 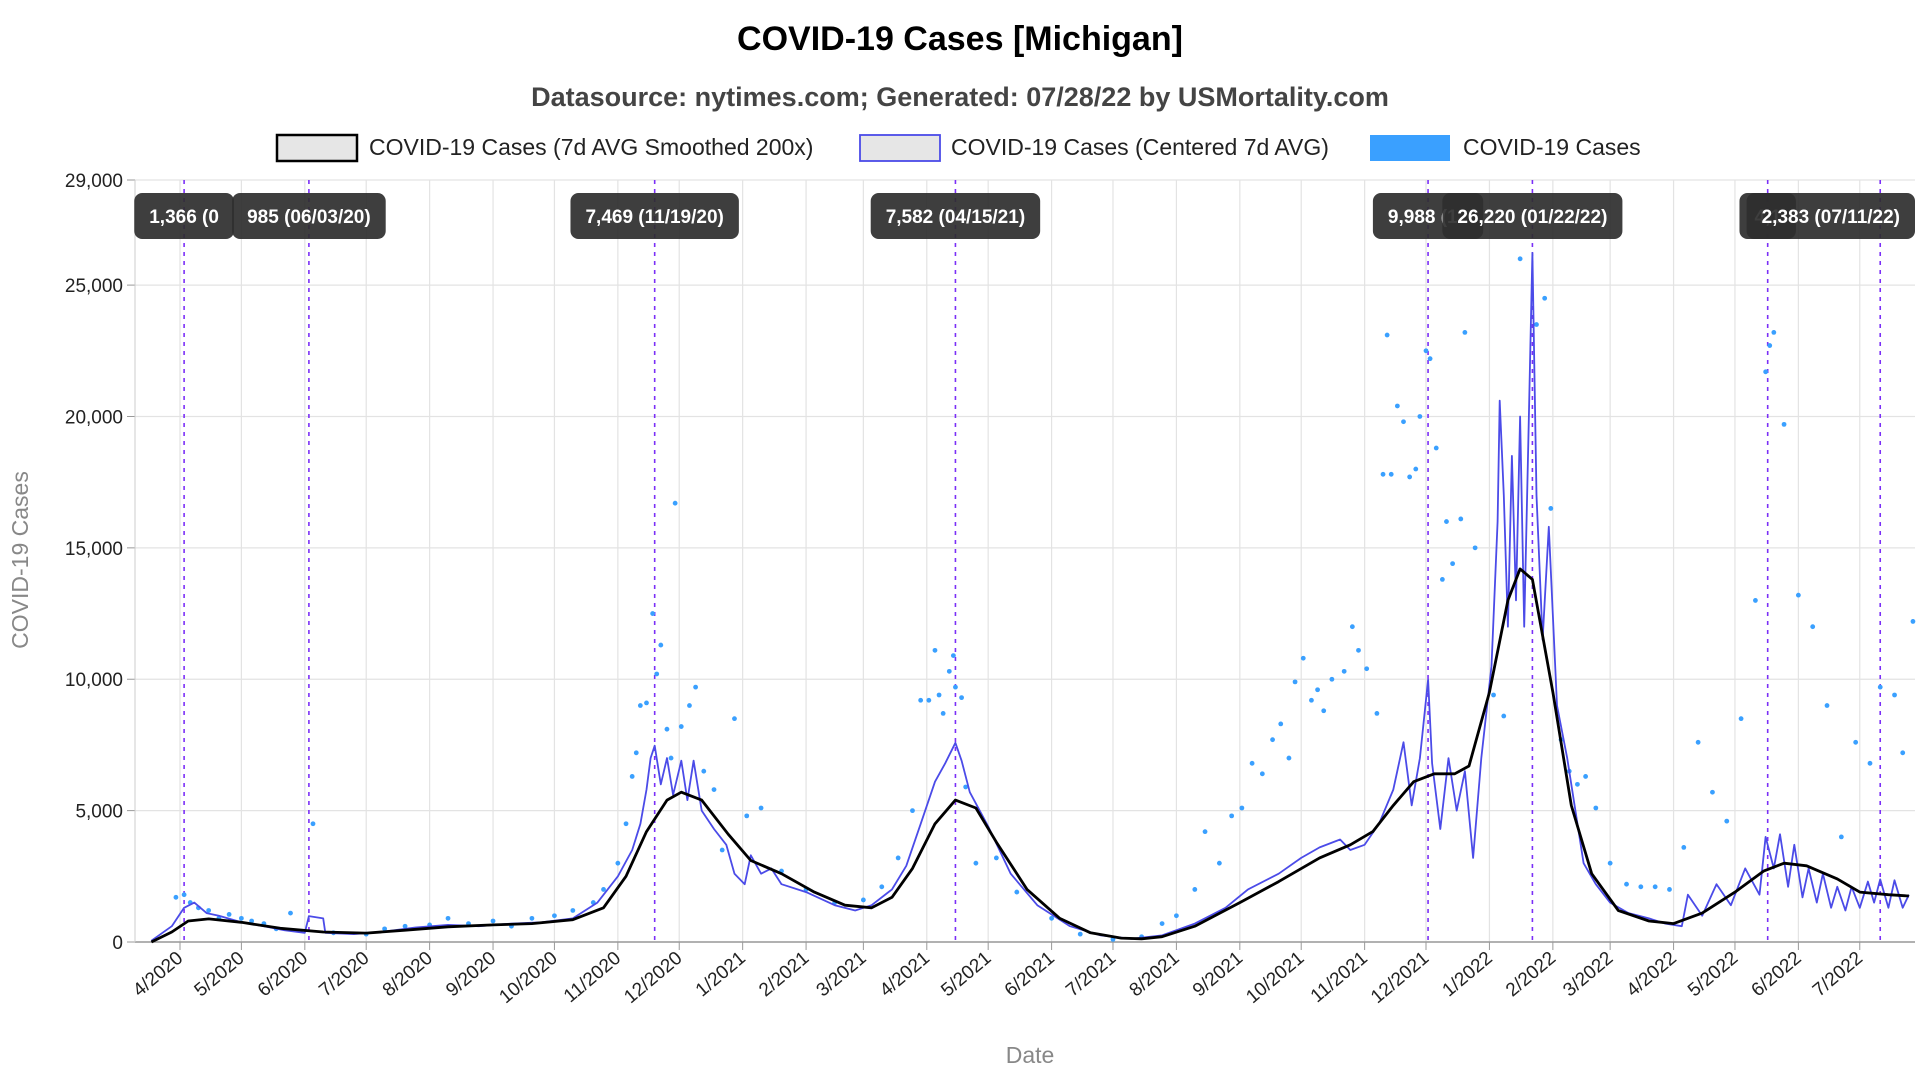 I want to click on legend-item-smoothed: COVID-19 Cases (7d AVG Smoothed 200x), so click(x=544, y=148).